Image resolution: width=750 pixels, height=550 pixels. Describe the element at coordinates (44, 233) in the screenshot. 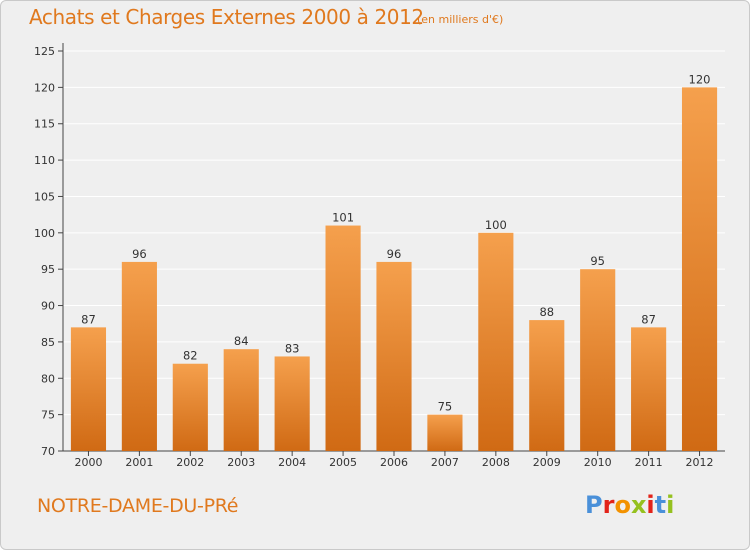

I see `y-tick-label: 100` at that location.